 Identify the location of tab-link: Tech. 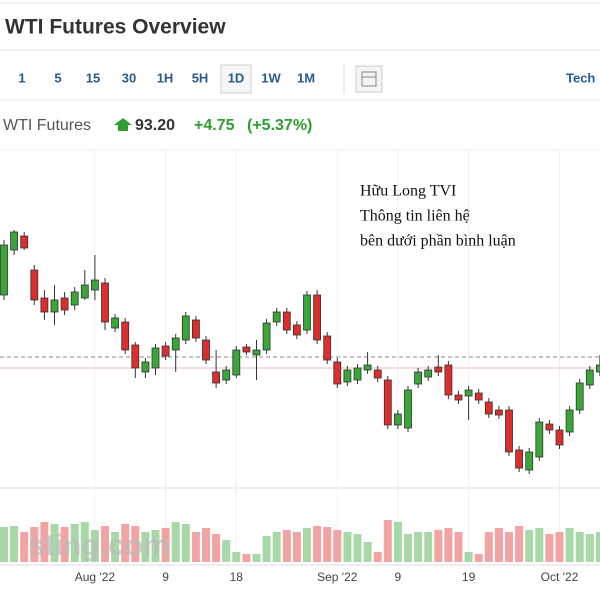
(580, 77).